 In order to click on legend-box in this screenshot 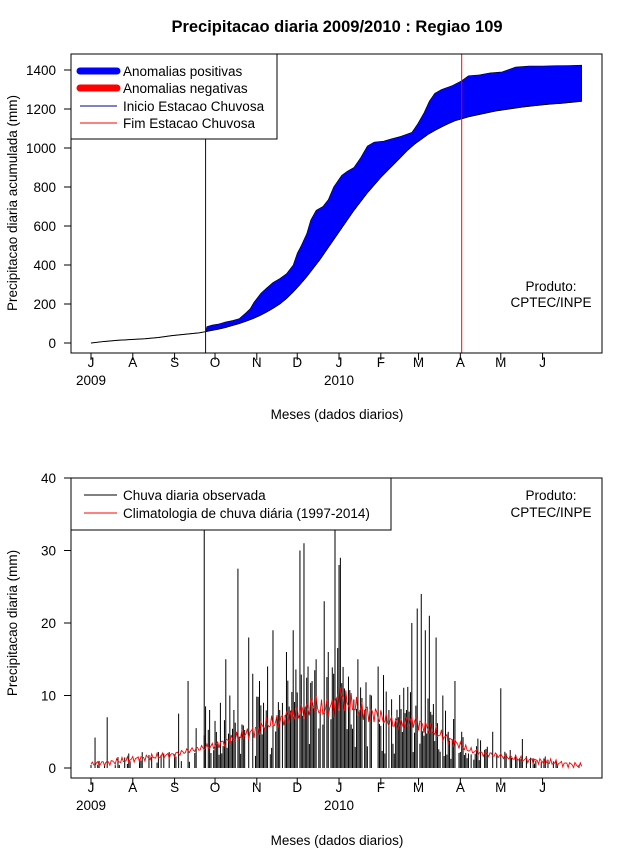, I will do `click(231, 504)`.